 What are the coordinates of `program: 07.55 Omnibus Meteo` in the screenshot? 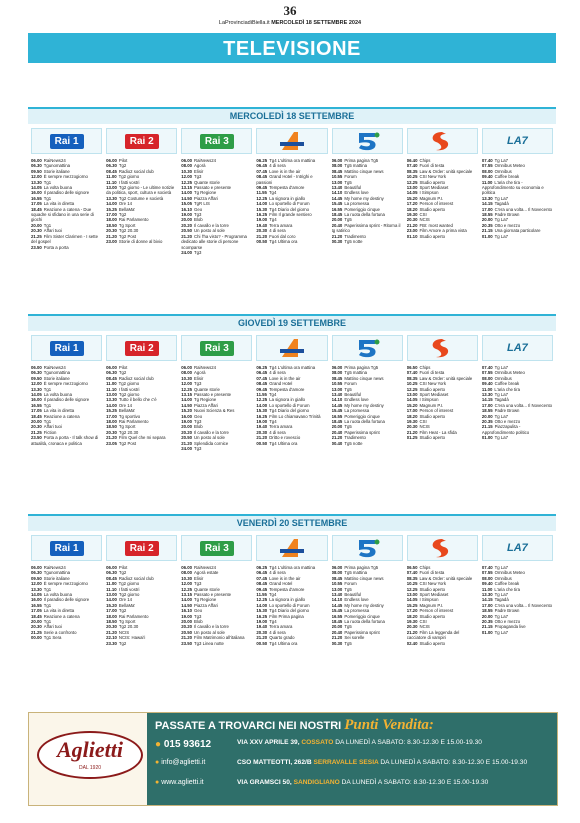 It's located at (517, 572).